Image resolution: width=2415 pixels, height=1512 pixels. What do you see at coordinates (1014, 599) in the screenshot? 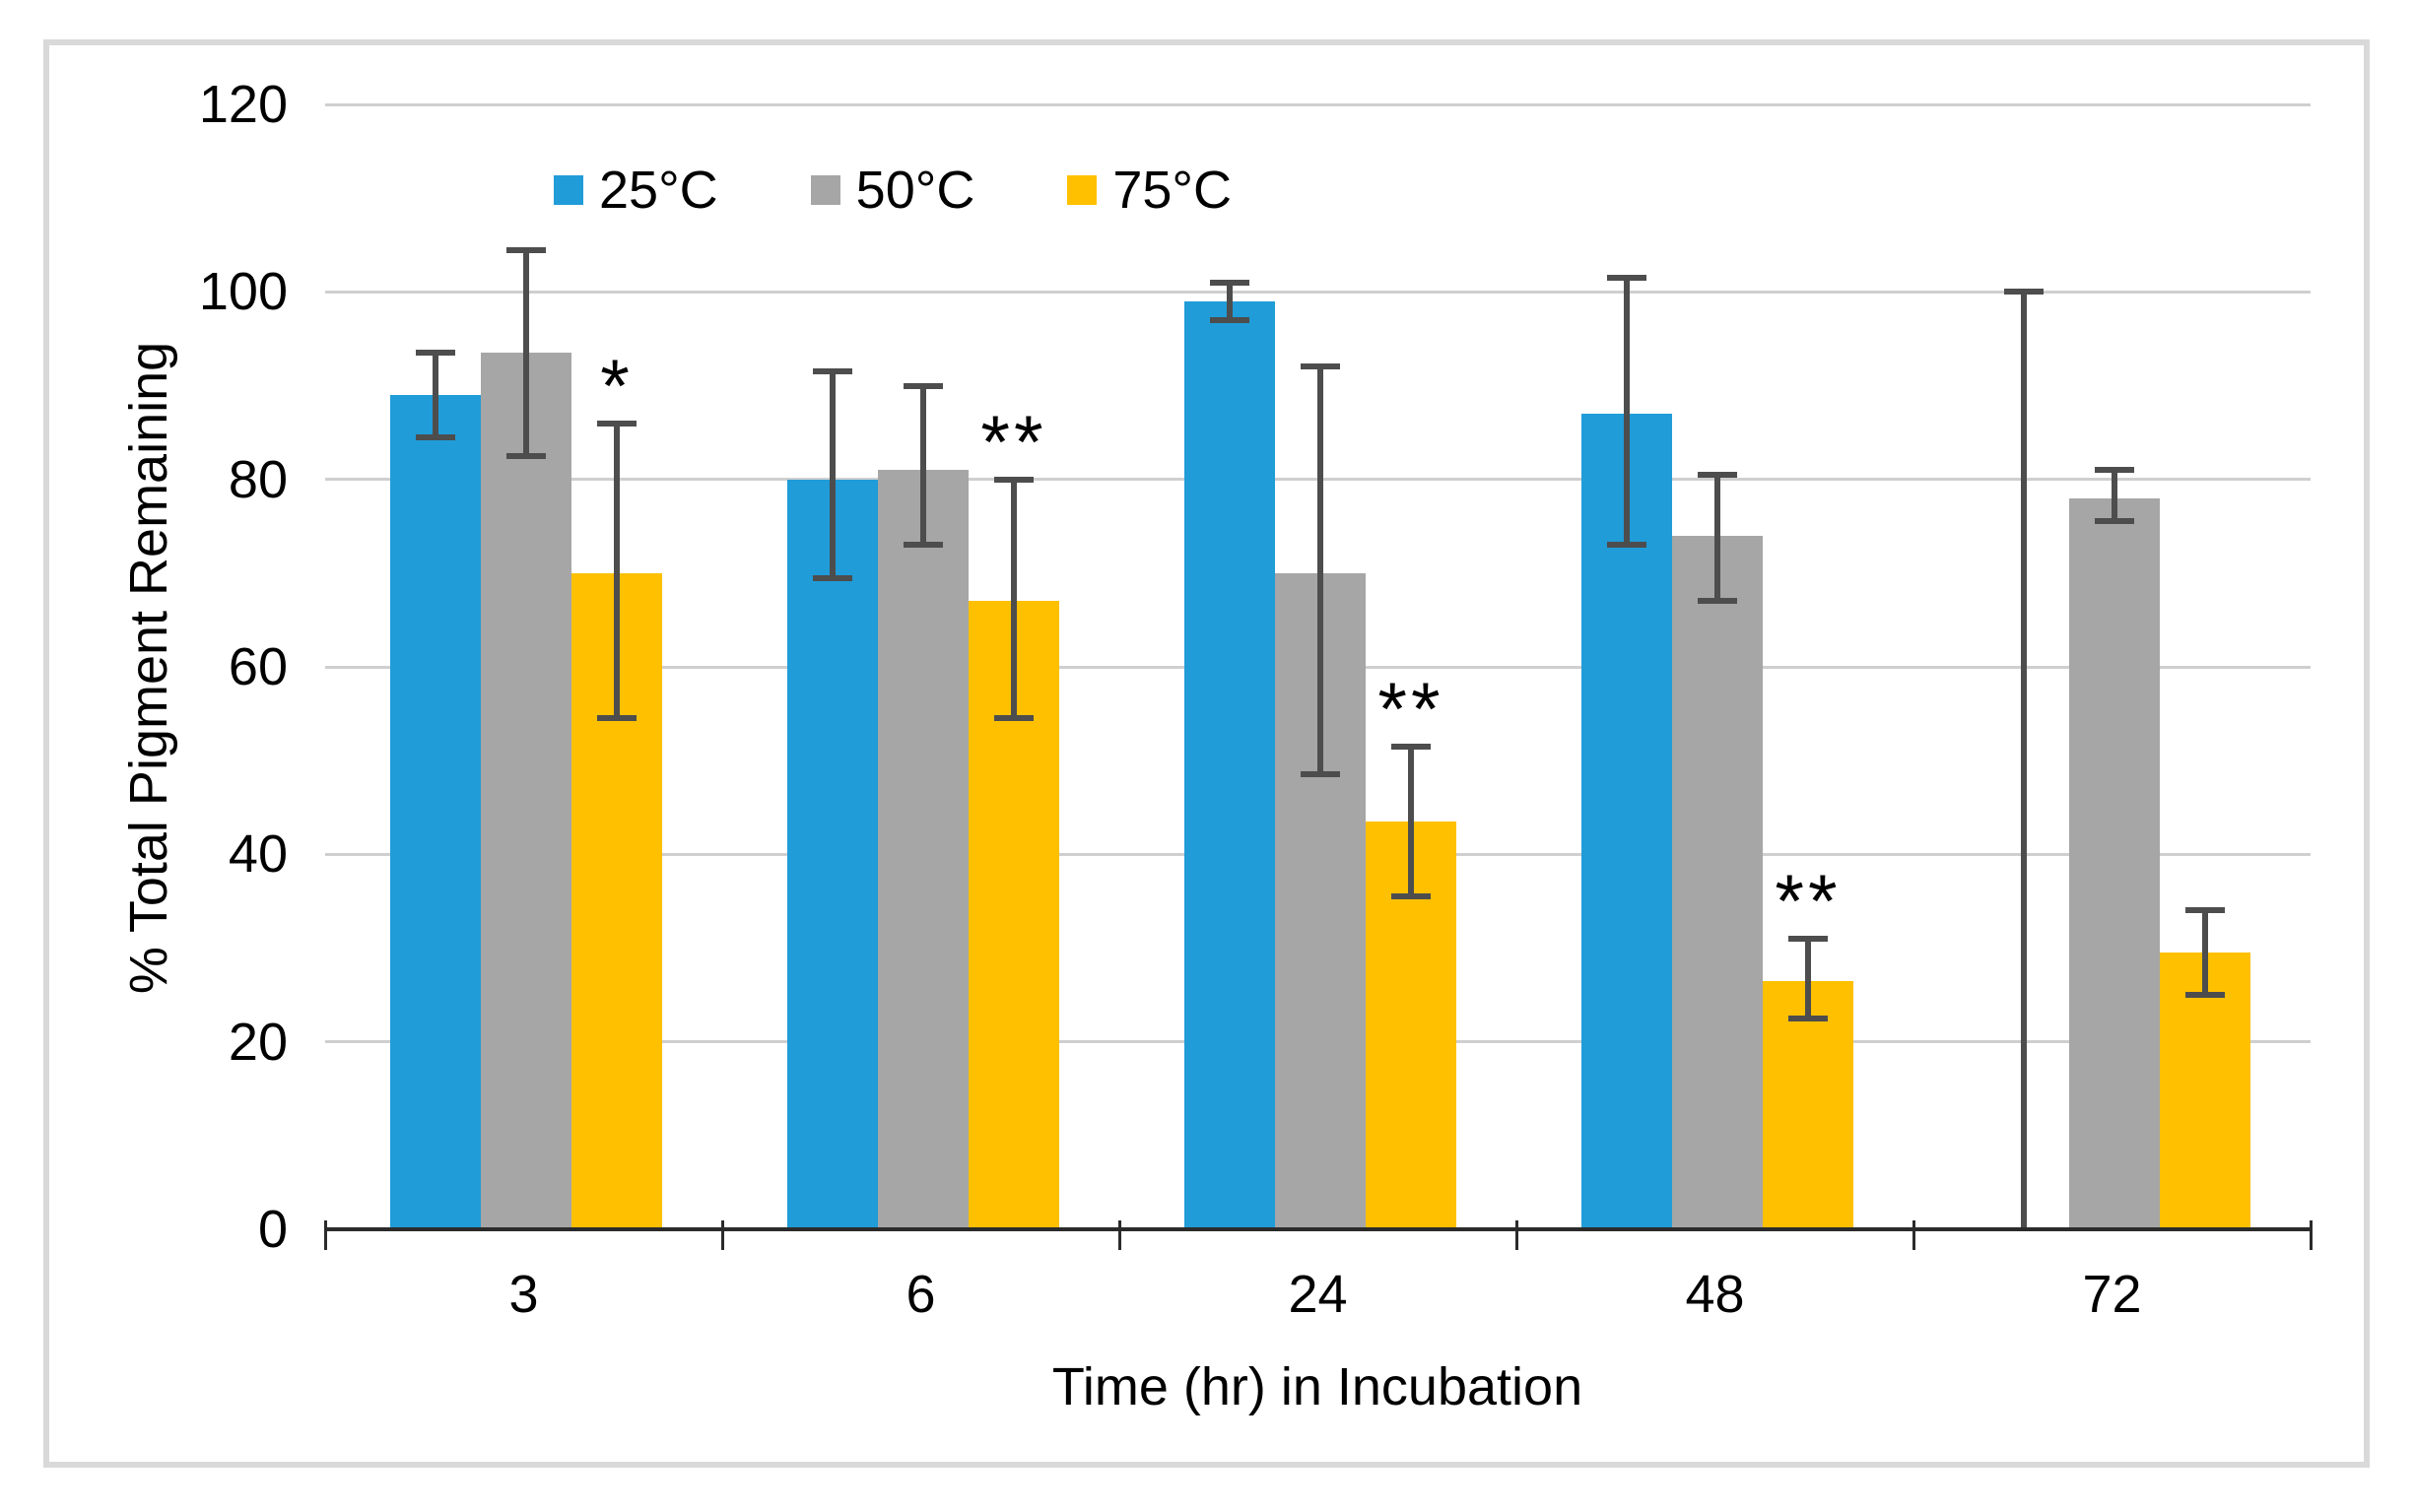
I see `error-bar-75C-6hr` at bounding box center [1014, 599].